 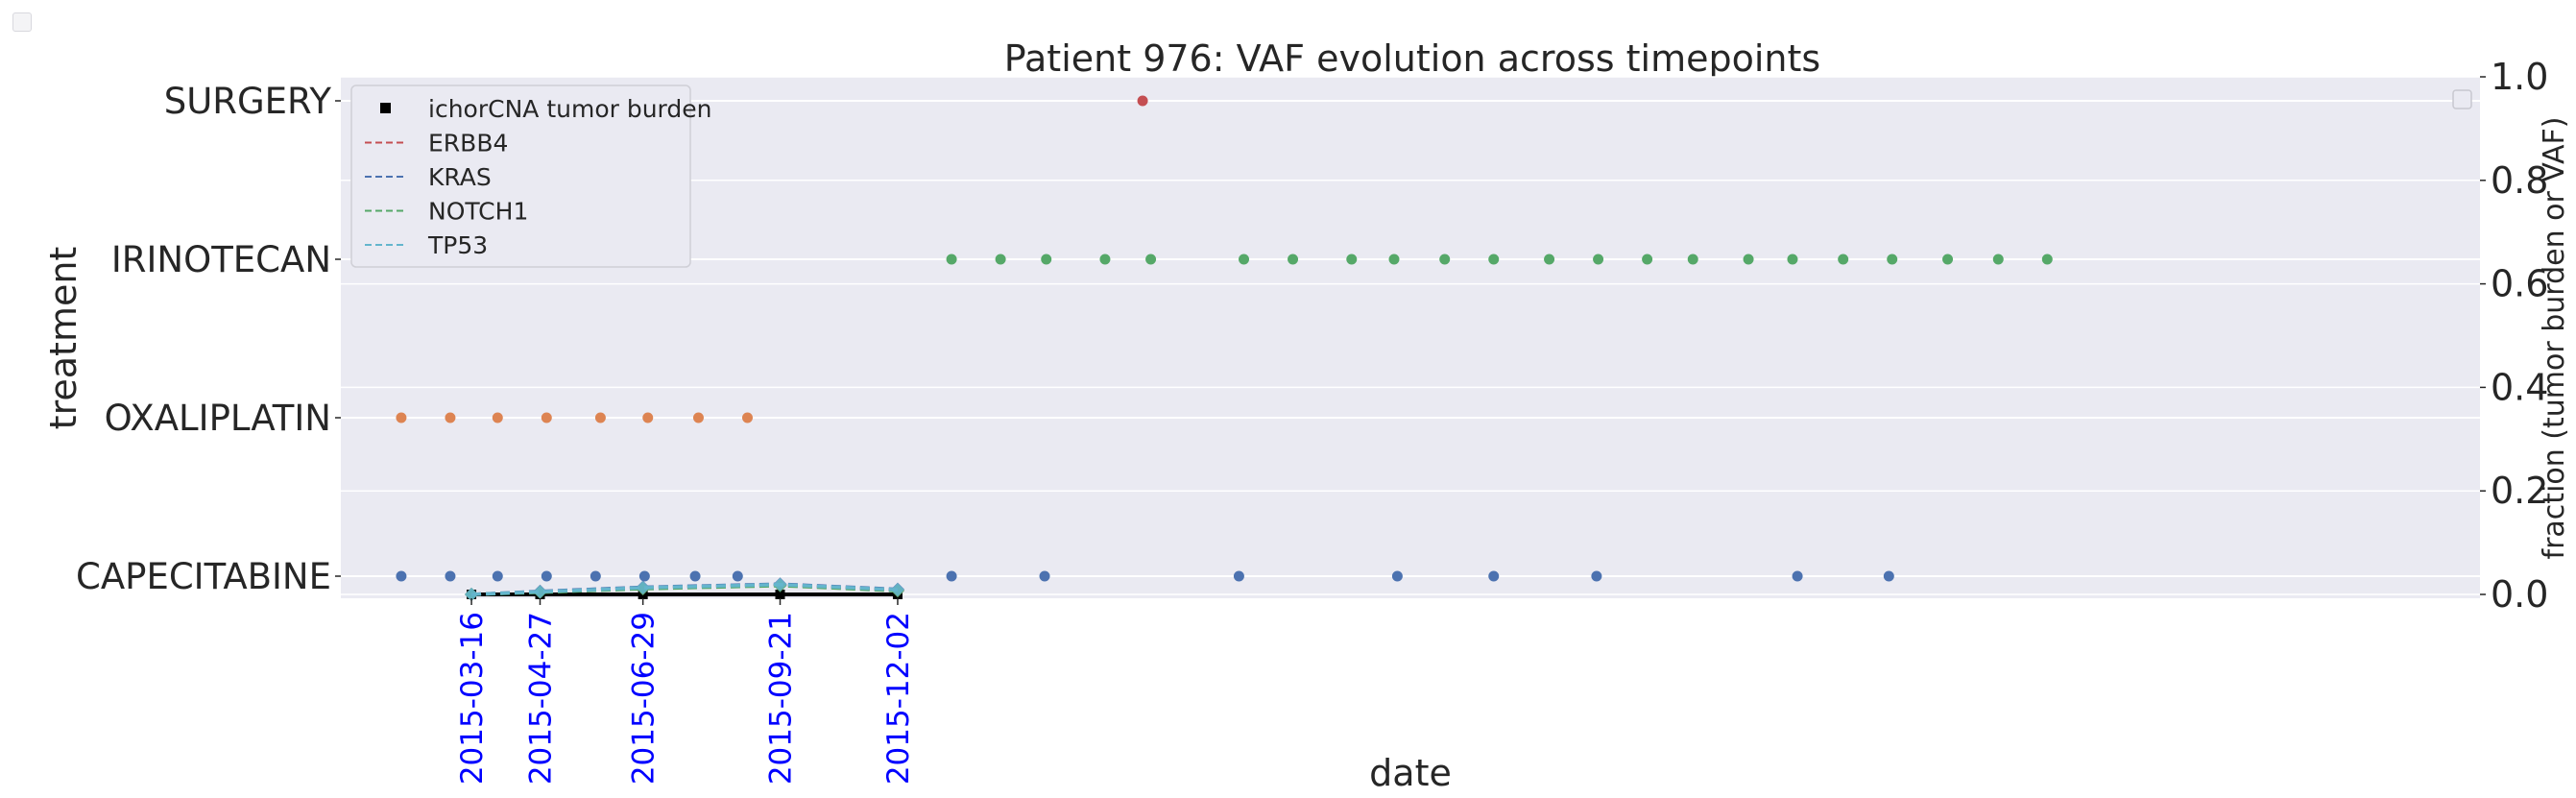 I want to click on left-tick-label-capecitabine: CAPECITABINE, so click(x=203, y=576).